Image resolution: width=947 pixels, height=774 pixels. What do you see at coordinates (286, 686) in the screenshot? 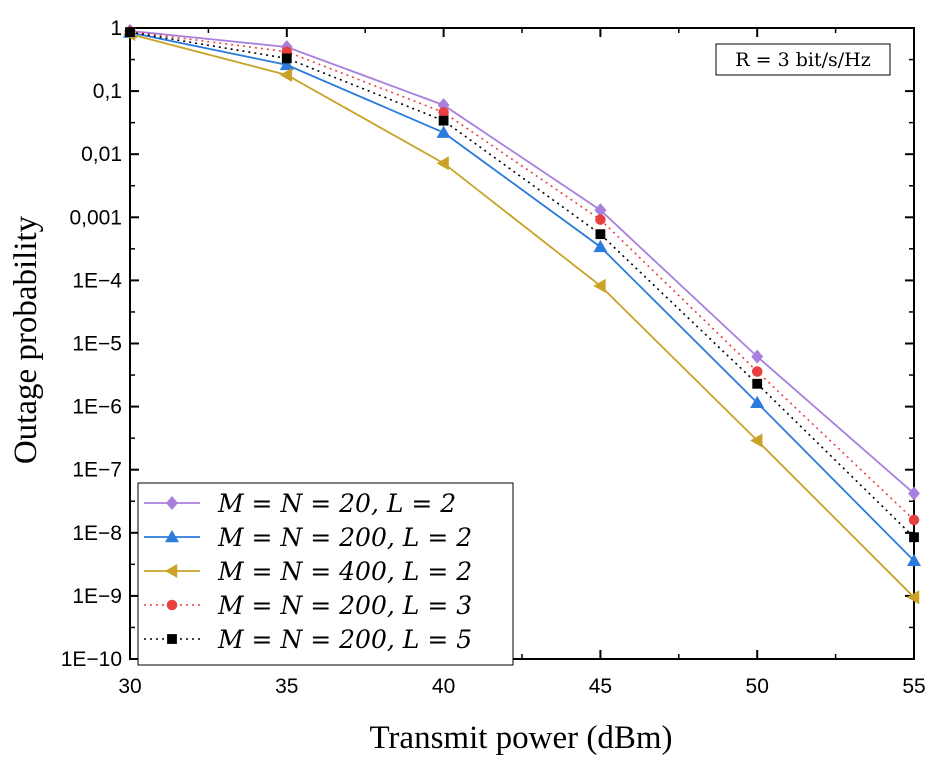
I see `x-tick-label: 35` at bounding box center [286, 686].